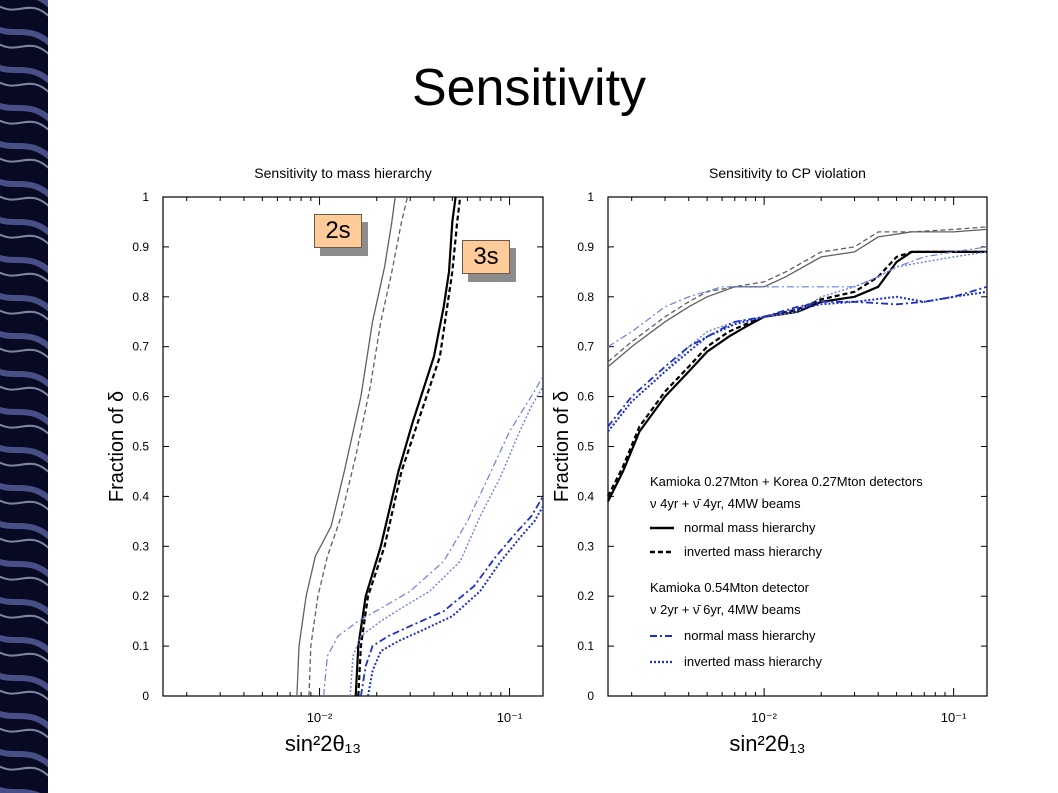 This screenshot has height=793, width=1058. What do you see at coordinates (725, 503) in the screenshot?
I see `legend-group1-sub: ν 4yr + ν̄ 4yr, 4MW beams` at bounding box center [725, 503].